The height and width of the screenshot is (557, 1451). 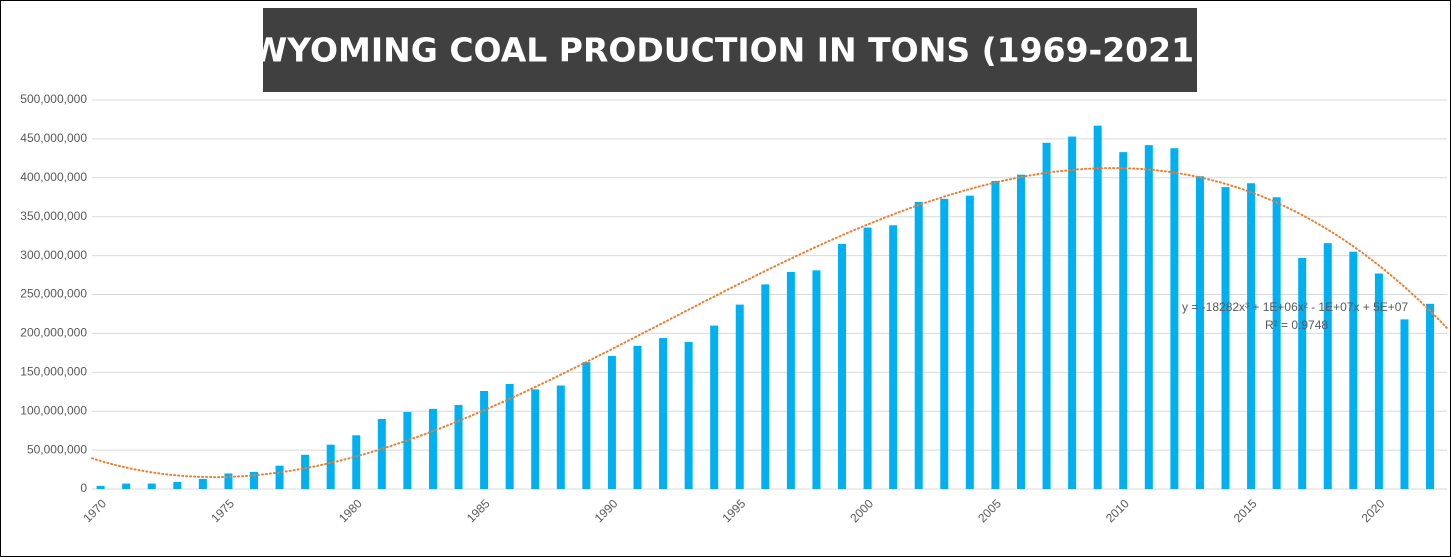 What do you see at coordinates (53, 255) in the screenshot?
I see `y-tick-label: 300,000,000` at bounding box center [53, 255].